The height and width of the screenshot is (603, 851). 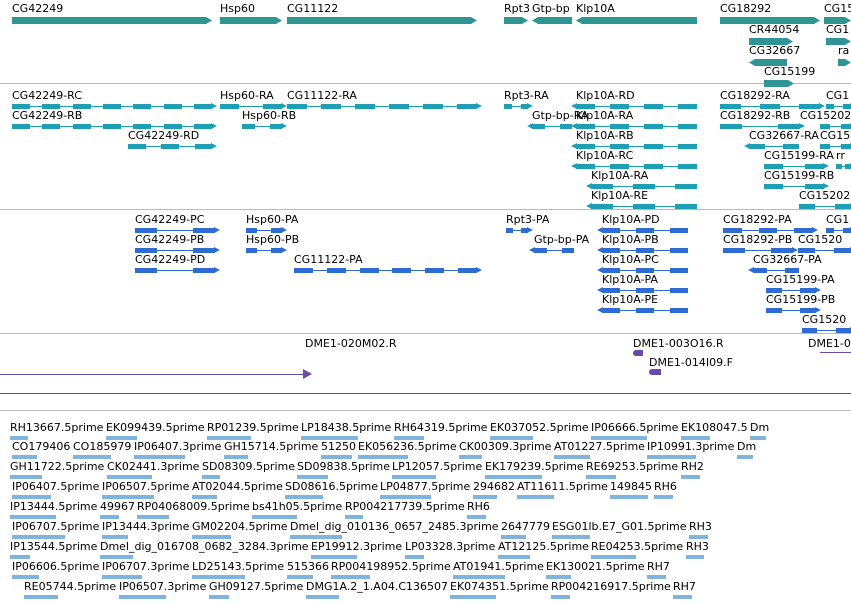 What do you see at coordinates (405, 506) in the screenshot?
I see `est-feature-label: RP004217739.5prime` at bounding box center [405, 506].